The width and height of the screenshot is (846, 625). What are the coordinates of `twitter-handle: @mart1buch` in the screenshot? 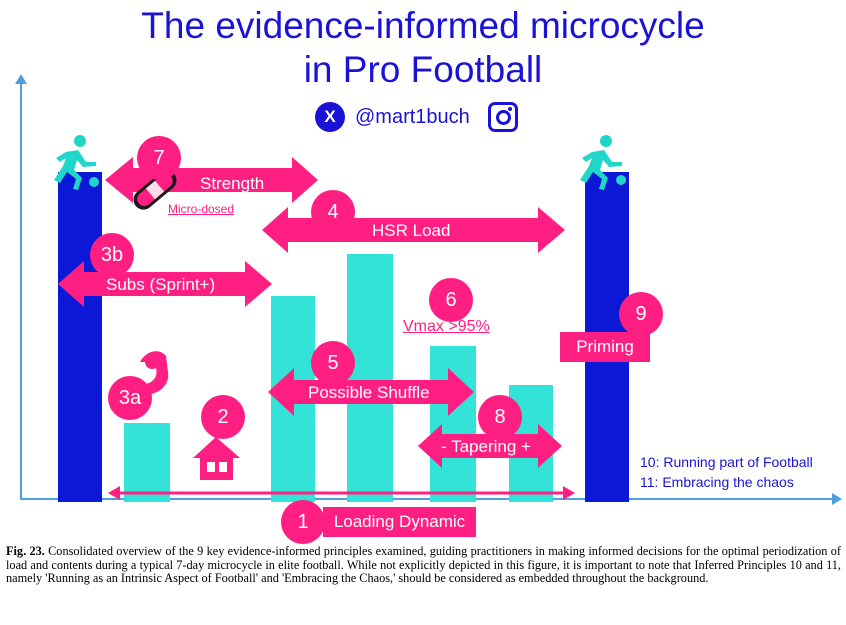 It's located at (412, 116).